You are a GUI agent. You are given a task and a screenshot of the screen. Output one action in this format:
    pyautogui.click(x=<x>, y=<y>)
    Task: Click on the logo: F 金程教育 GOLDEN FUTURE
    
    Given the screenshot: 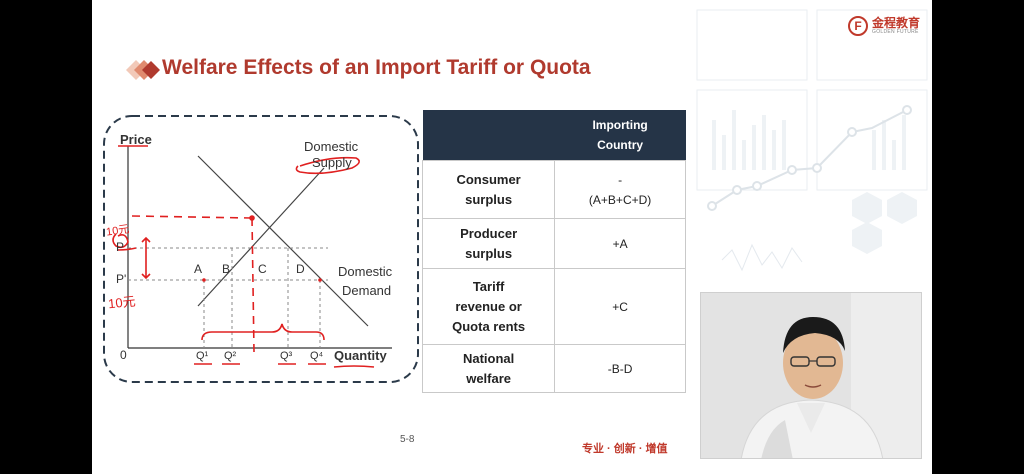 What is the action you would take?
    pyautogui.click(x=888, y=27)
    